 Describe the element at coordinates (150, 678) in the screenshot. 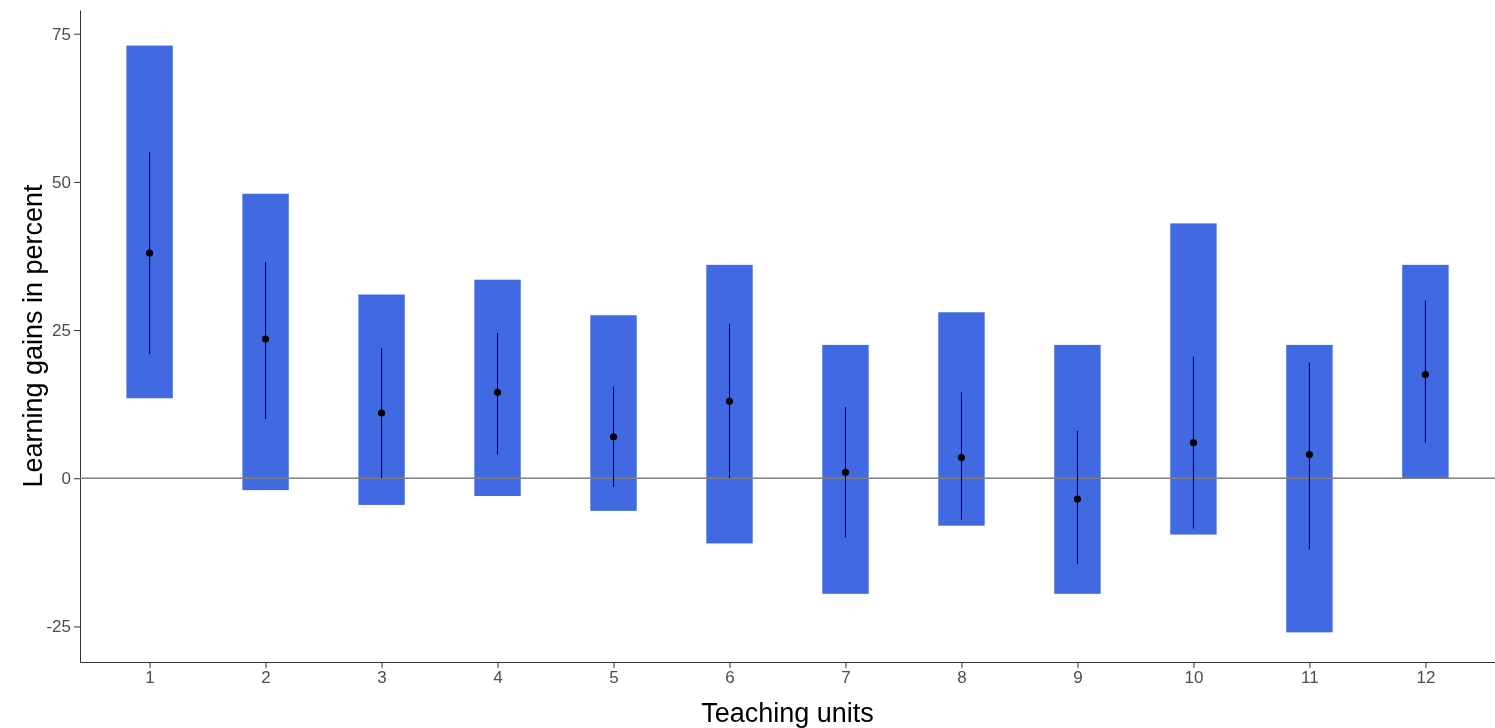

I see `x-tick-label: 1` at that location.